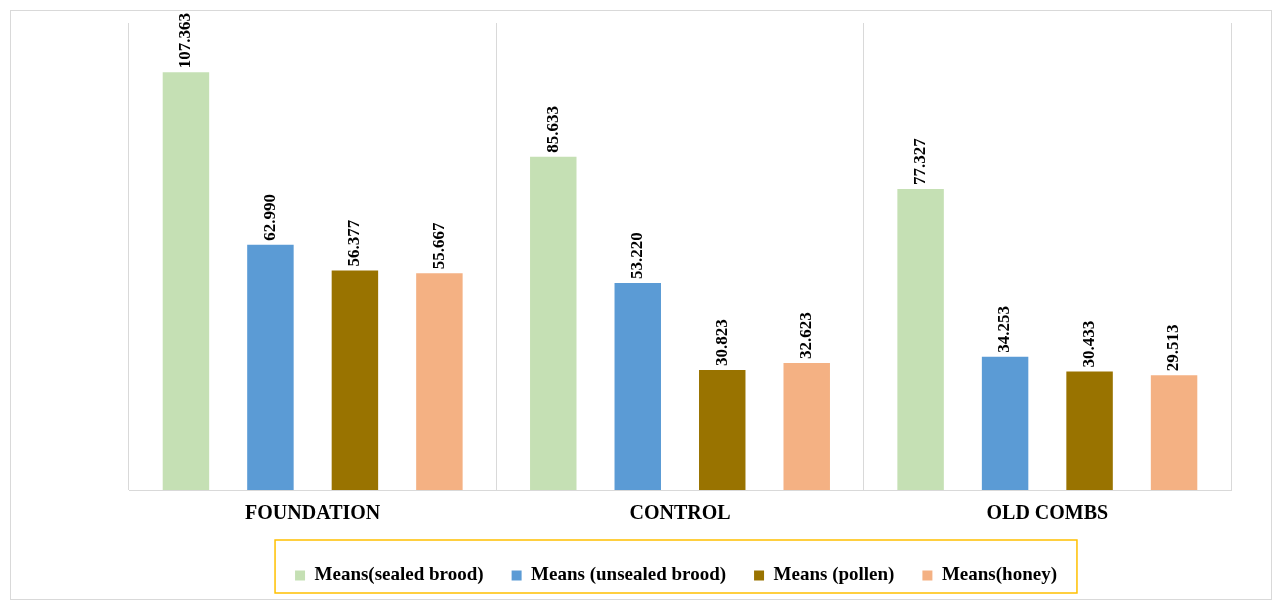 The height and width of the screenshot is (611, 1284). What do you see at coordinates (438, 246) in the screenshot?
I see `data-label: 55.667` at bounding box center [438, 246].